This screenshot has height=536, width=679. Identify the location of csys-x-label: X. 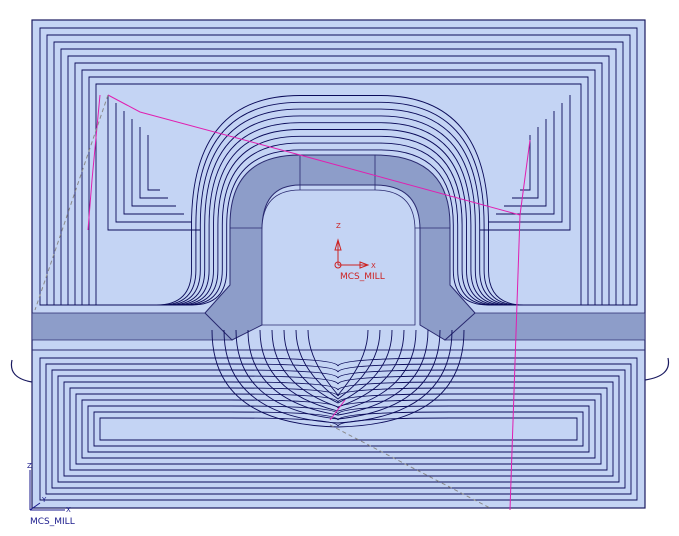
(68, 510).